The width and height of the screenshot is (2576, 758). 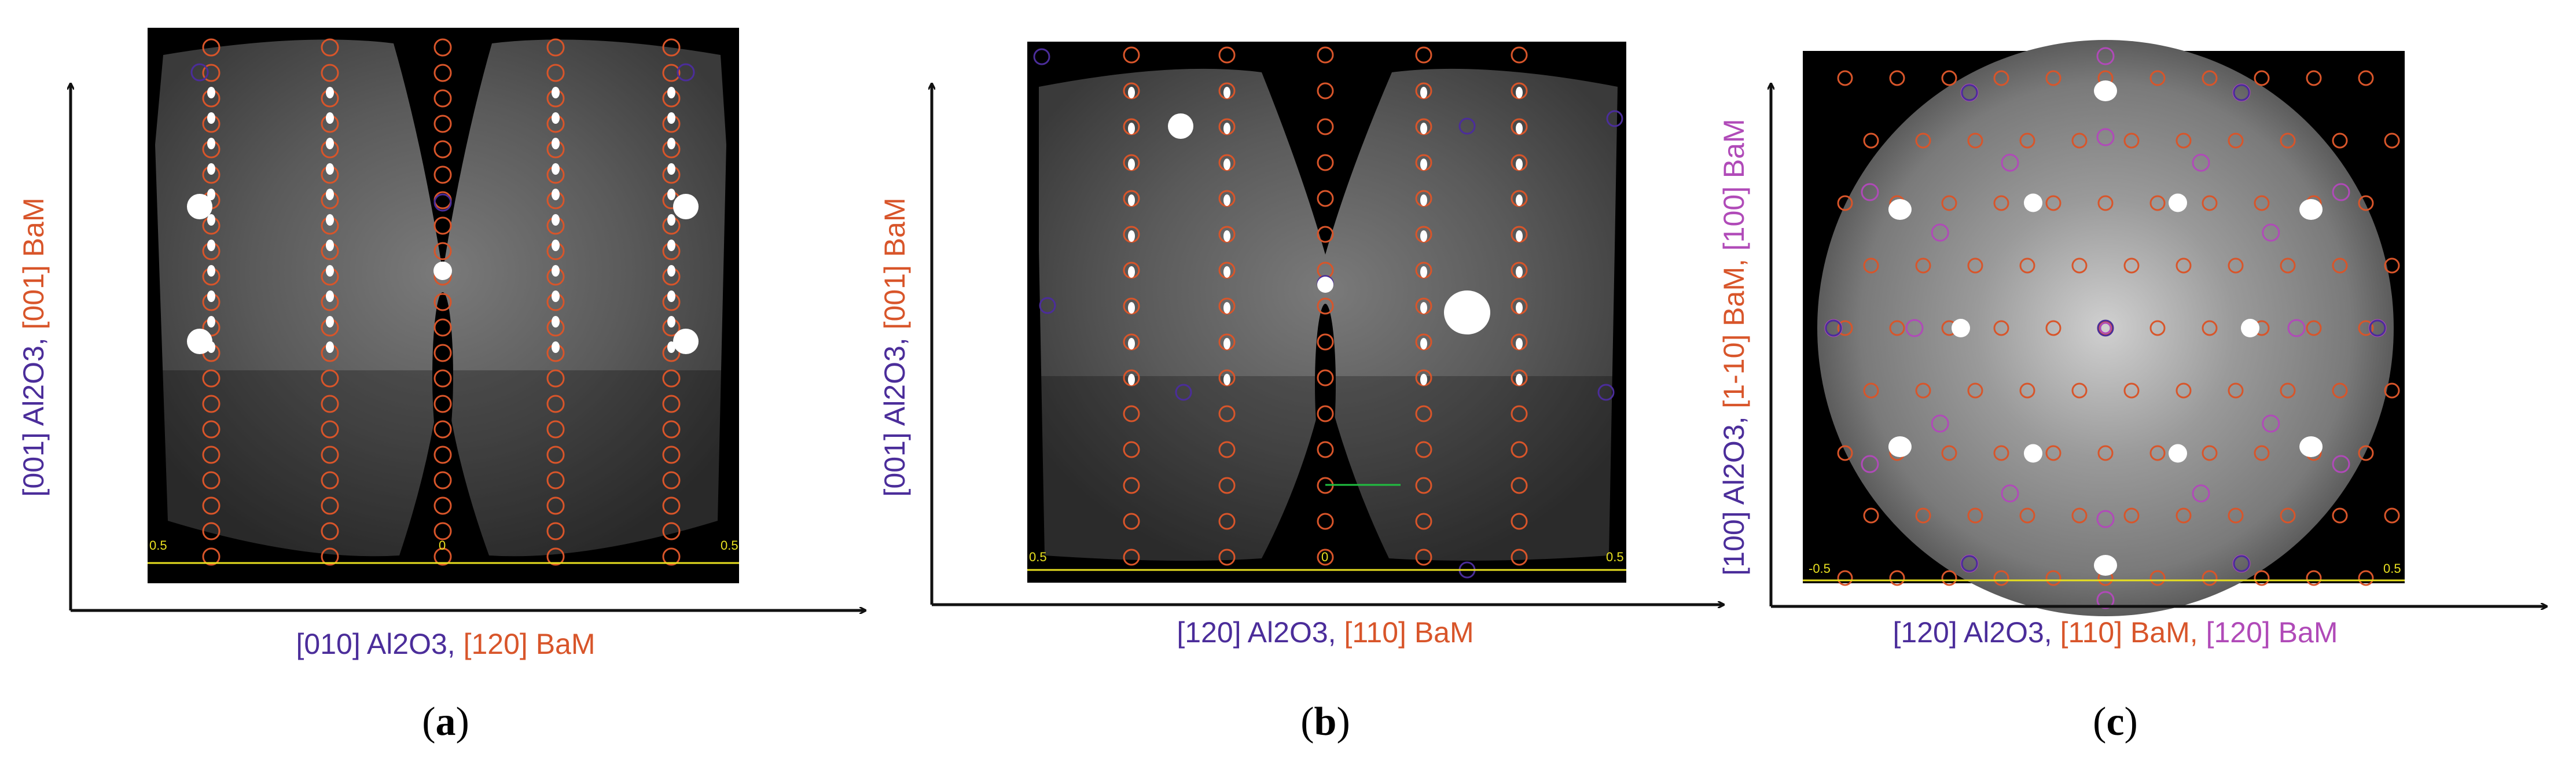 I want to click on panel-c-bam-orange-reflections, so click(x=2119, y=328).